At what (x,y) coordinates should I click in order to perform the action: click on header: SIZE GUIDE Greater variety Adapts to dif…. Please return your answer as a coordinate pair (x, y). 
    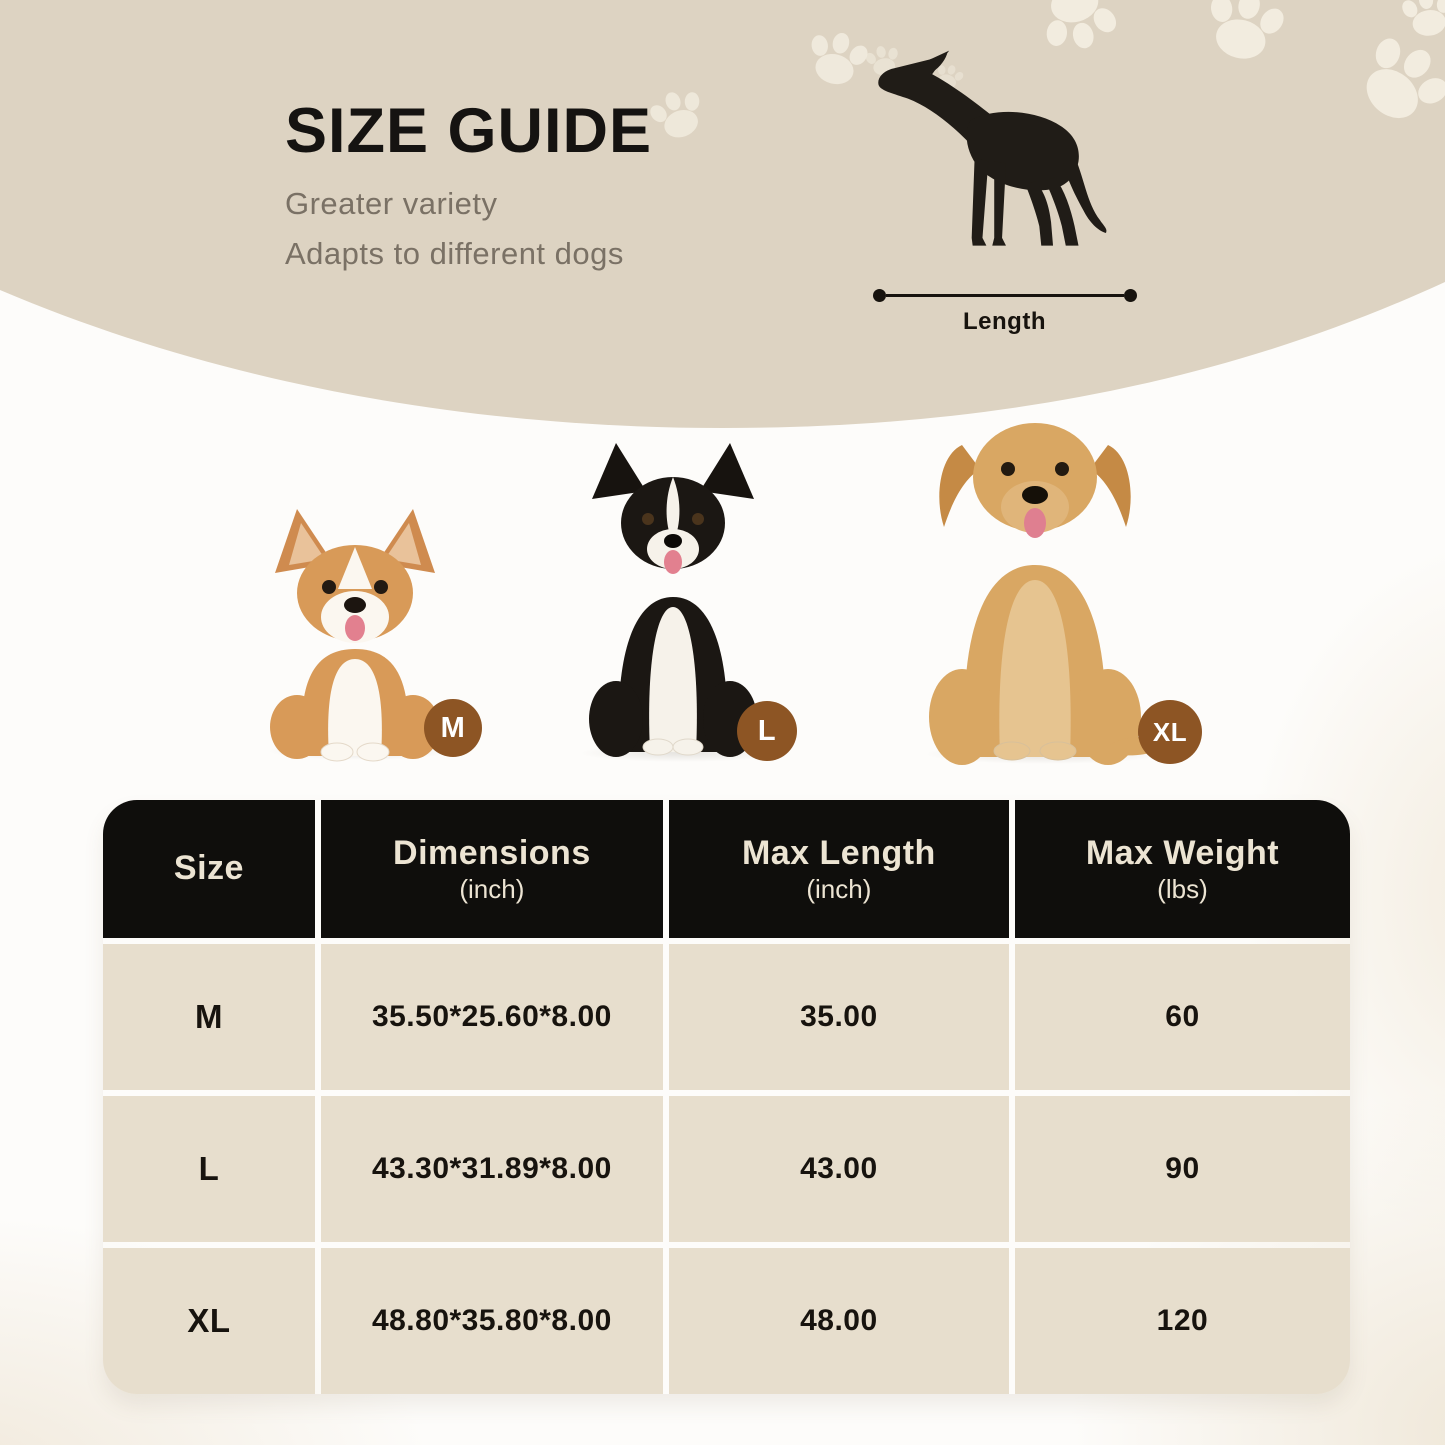
    Looking at the image, I should click on (468, 185).